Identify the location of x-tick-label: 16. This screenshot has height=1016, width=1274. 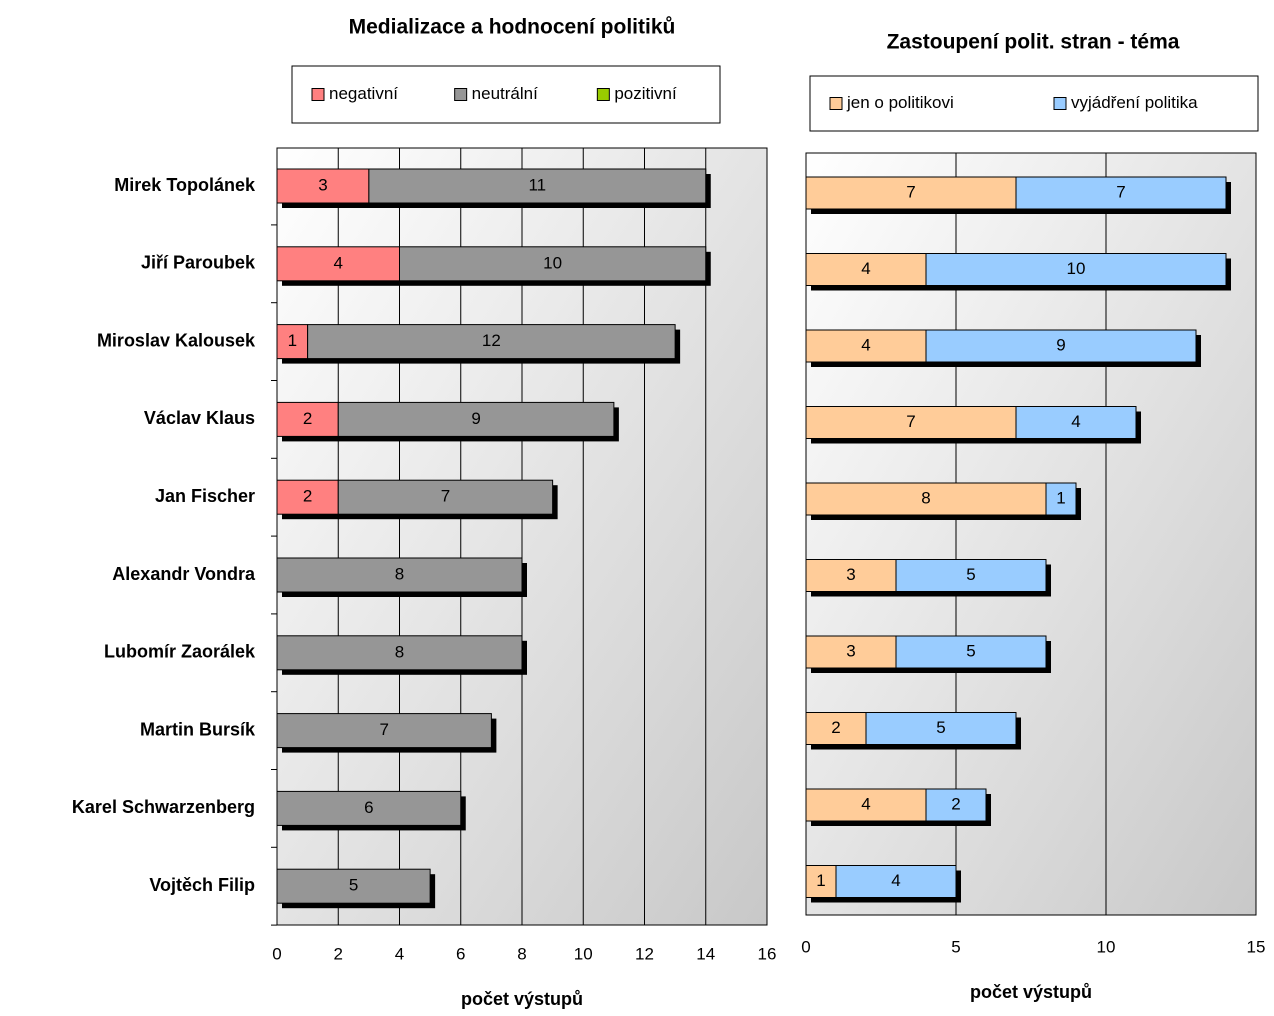
(767, 953).